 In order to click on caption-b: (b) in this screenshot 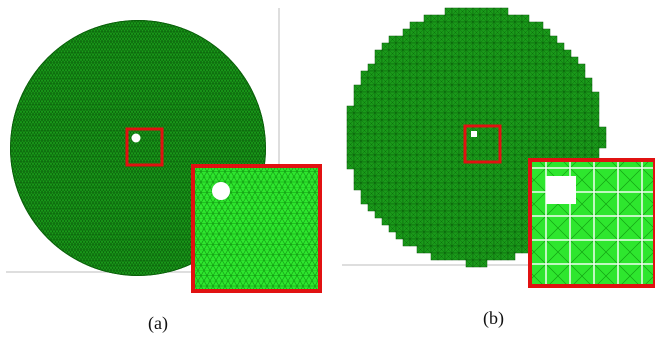, I will do `click(493, 318)`.